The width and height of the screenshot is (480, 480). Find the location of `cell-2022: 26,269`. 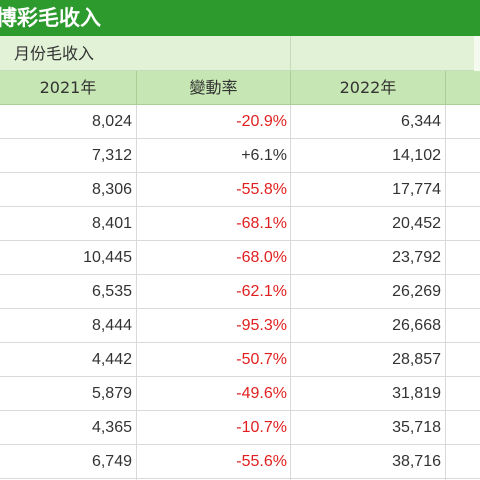

cell-2022: 26,269 is located at coordinates (416, 291).